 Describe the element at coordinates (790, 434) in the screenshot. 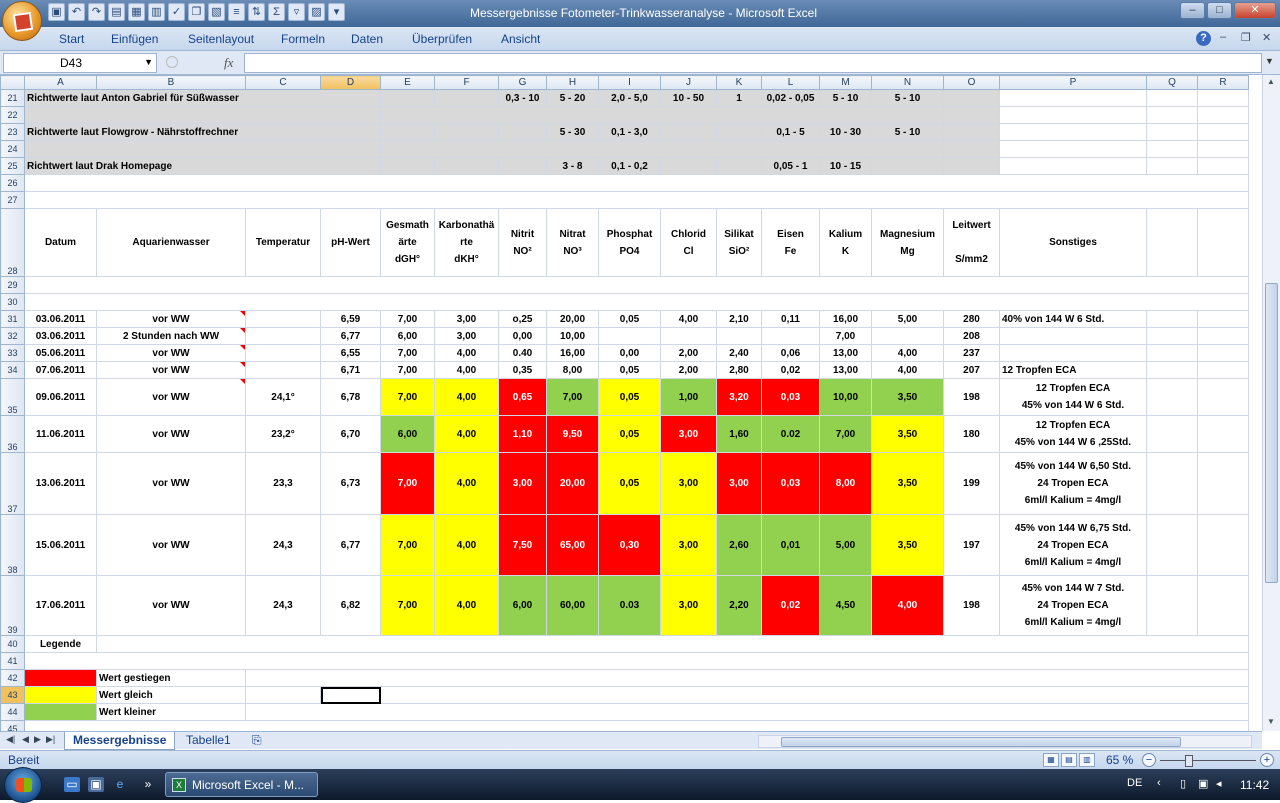

I see `cell-eisen: 0.02` at that location.